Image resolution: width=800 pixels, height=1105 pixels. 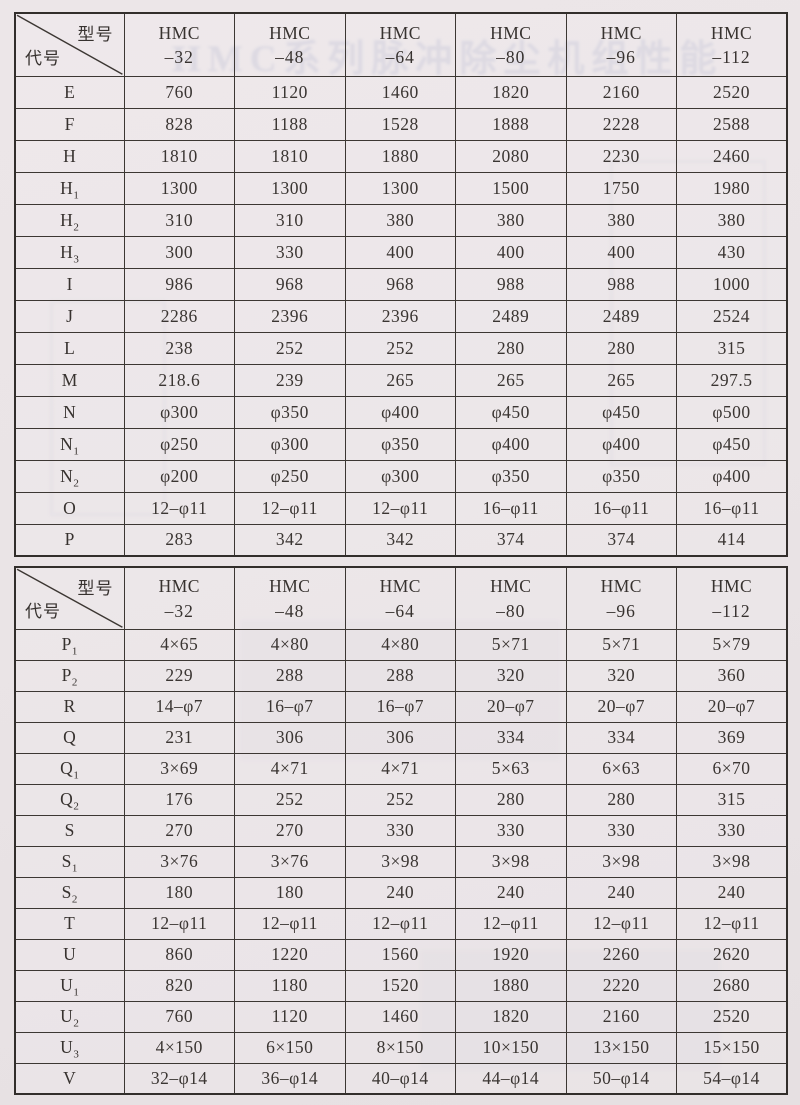 I want to click on value-cell: 1220, so click(x=290, y=954).